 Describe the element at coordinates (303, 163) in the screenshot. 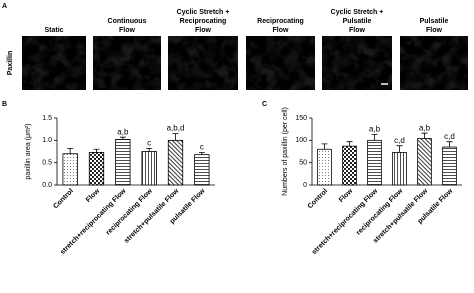

I see `y-tick-label: 50` at that location.